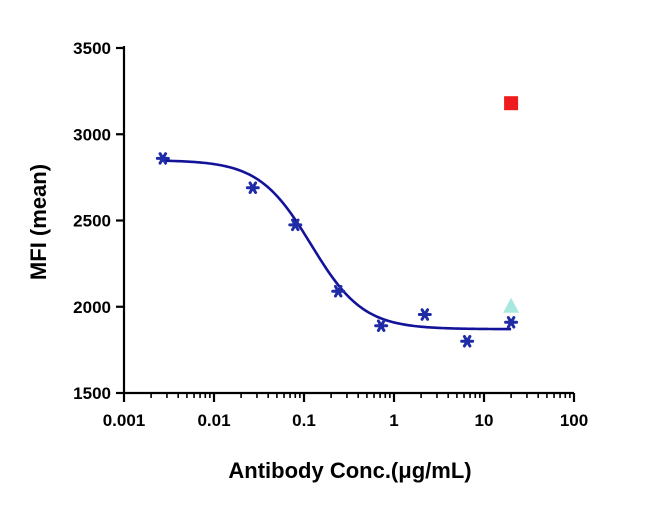  Describe the element at coordinates (92, 48) in the screenshot. I see `y-tick-label: 3500` at that location.